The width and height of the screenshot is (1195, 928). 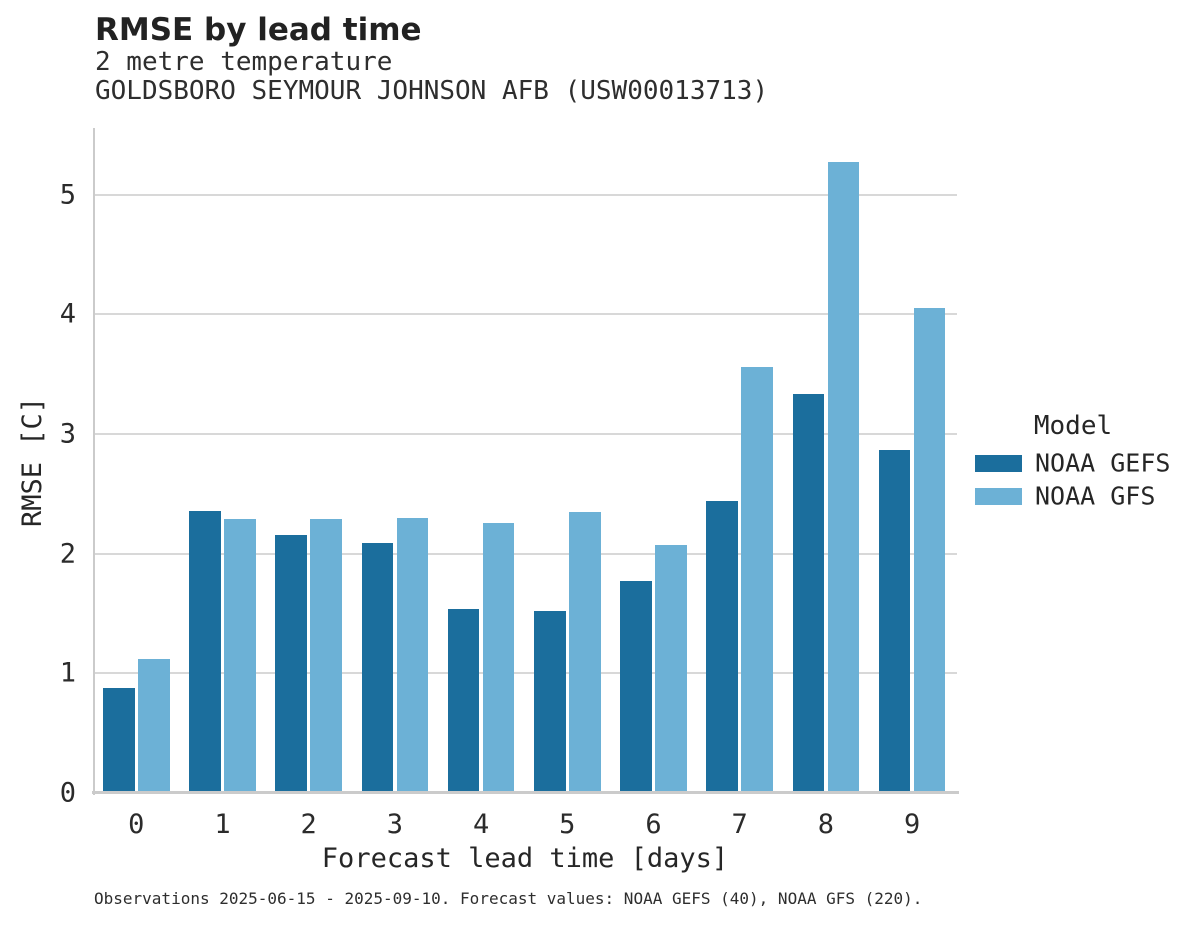 I want to click on x-tick-label-1: 1, so click(x=222, y=824).